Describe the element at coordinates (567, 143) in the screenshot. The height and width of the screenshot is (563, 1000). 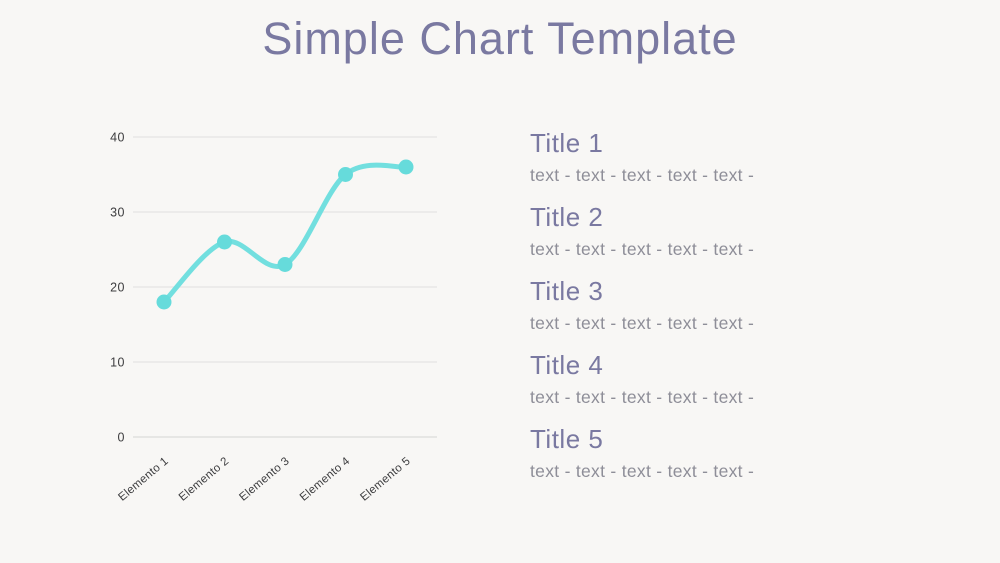
I see `info-item-title: Title 1` at that location.